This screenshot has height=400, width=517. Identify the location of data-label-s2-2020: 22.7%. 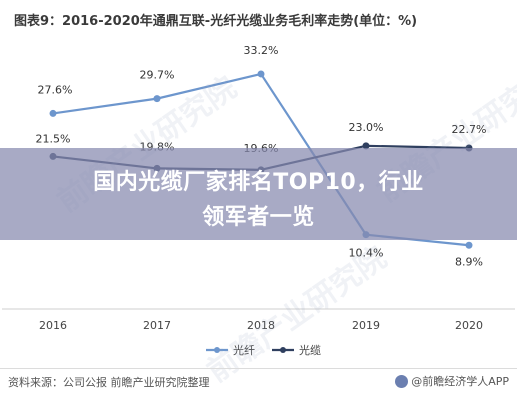
(469, 129).